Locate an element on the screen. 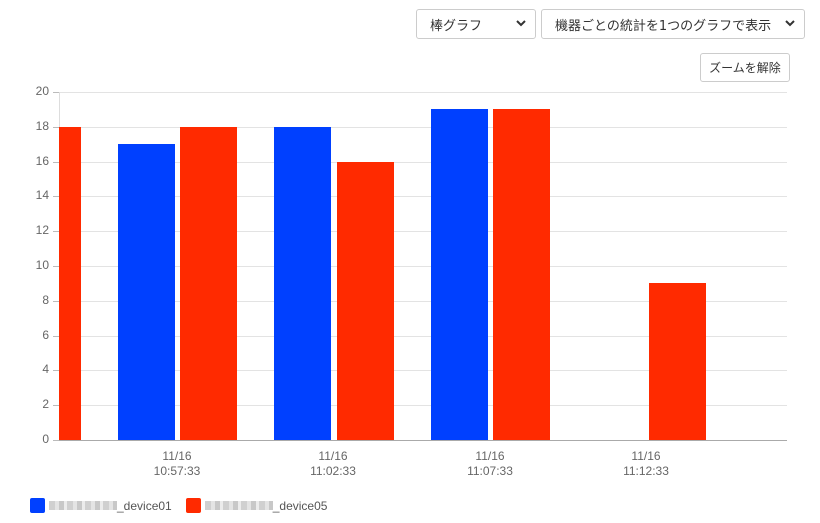  chart-type-select: 棒グラフ is located at coordinates (476, 24).